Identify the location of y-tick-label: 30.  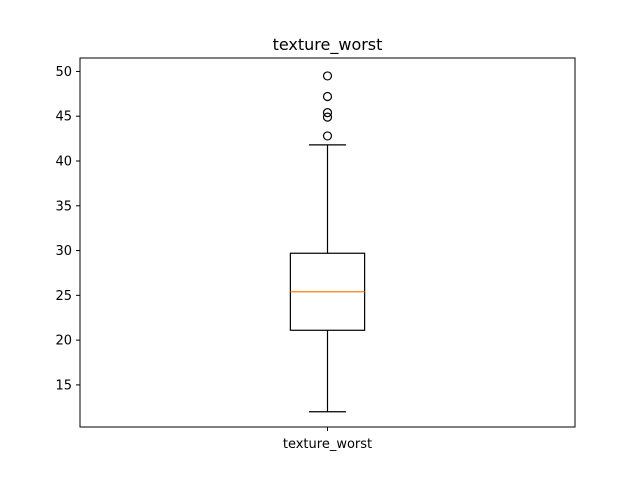
(63, 251).